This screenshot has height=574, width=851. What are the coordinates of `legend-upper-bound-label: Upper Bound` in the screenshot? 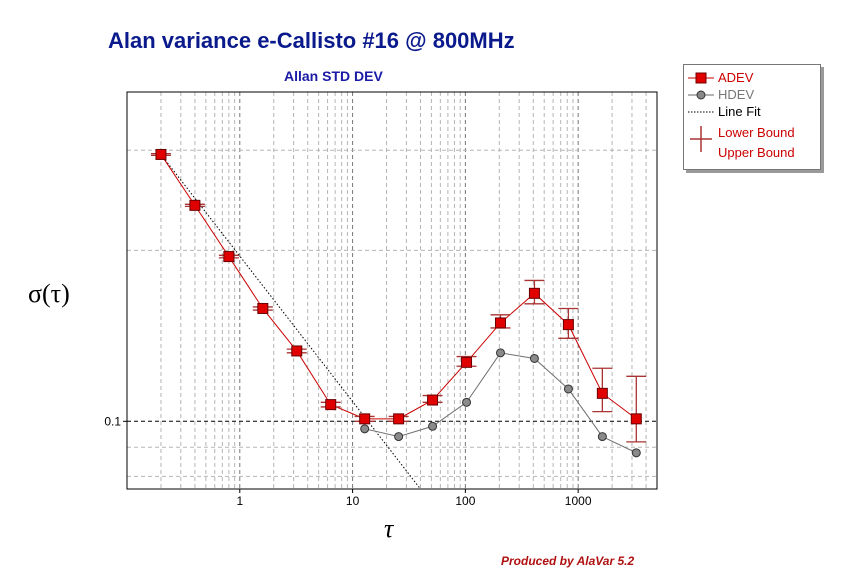 It's located at (756, 152).